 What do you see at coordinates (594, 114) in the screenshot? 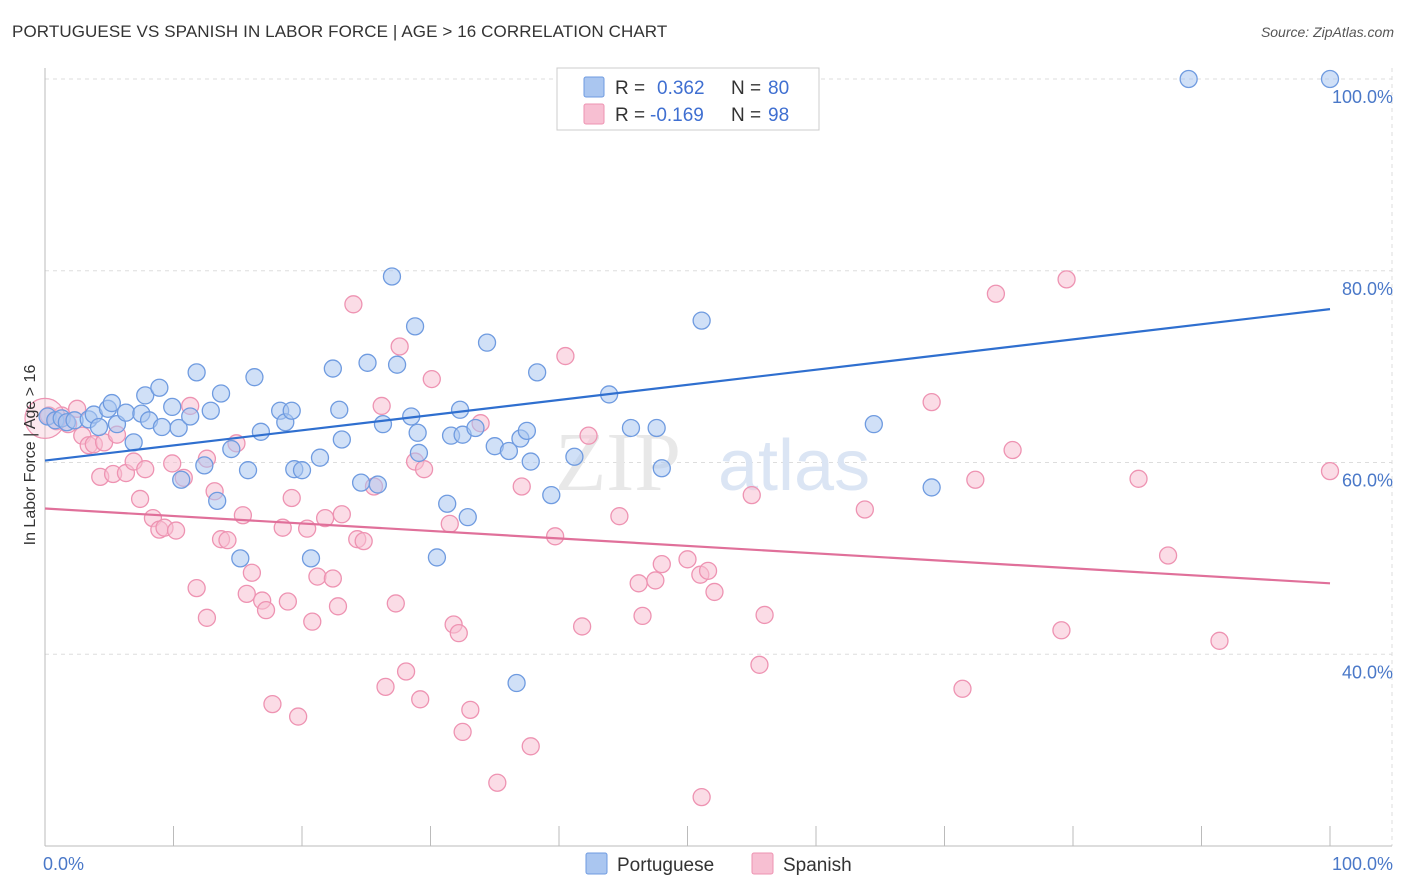
I see `legend-swatch-spanish` at bounding box center [594, 114].